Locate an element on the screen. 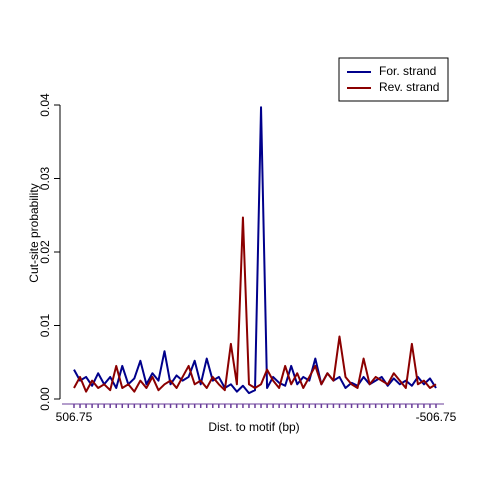 Image resolution: width=480 pixels, height=480 pixels. y-tick-label: 0.00 is located at coordinates (45, 399).